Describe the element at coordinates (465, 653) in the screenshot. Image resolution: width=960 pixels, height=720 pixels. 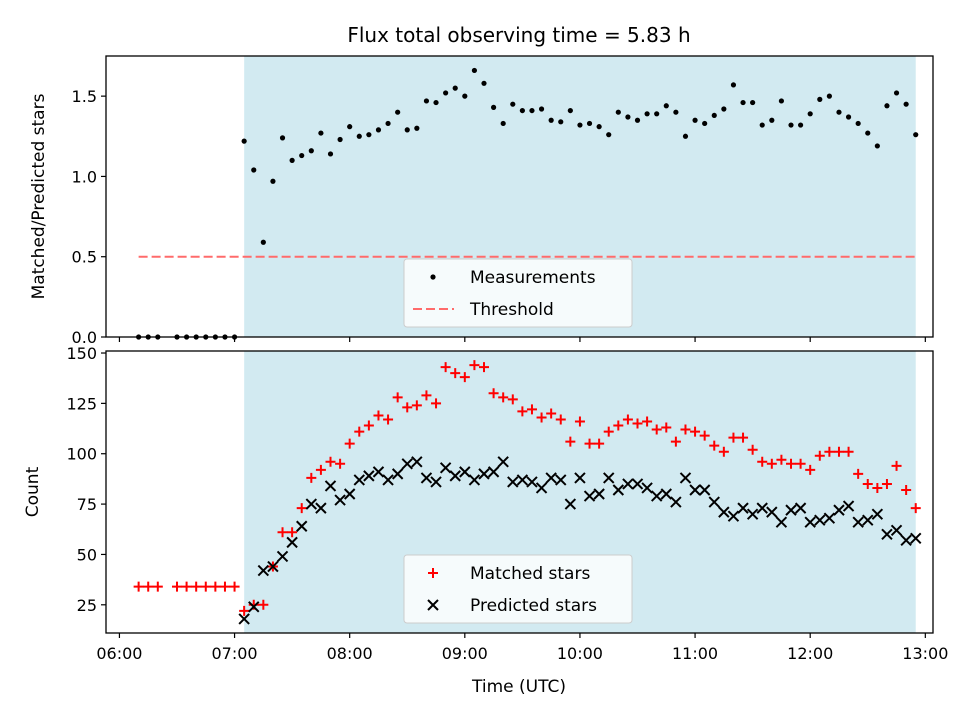
I see `x-tick-label: 09:00` at that location.